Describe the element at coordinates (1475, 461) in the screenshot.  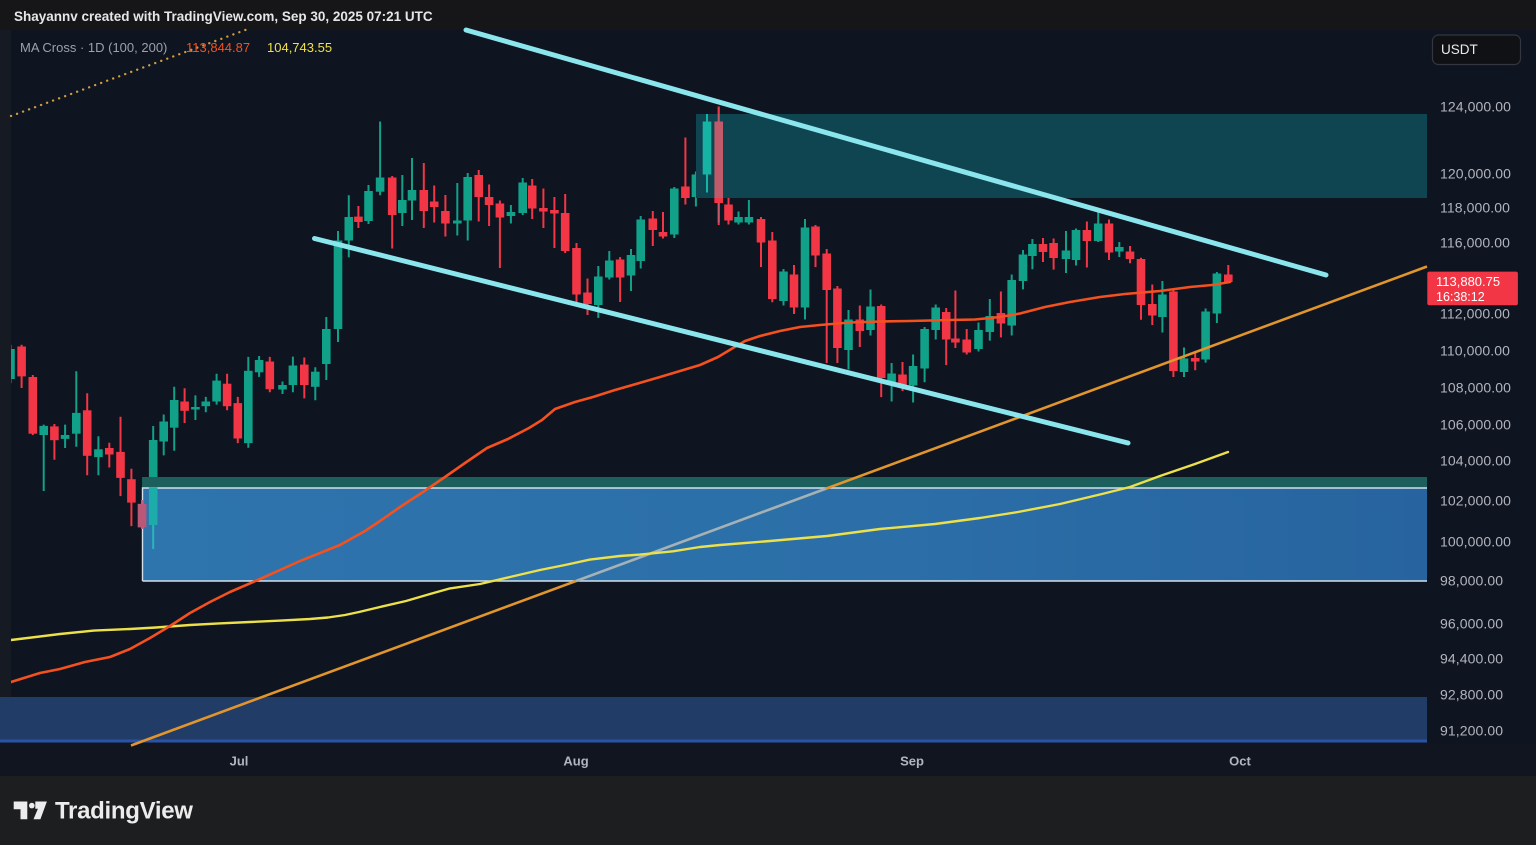
I see `svg-text: 104,000.00` at that location.